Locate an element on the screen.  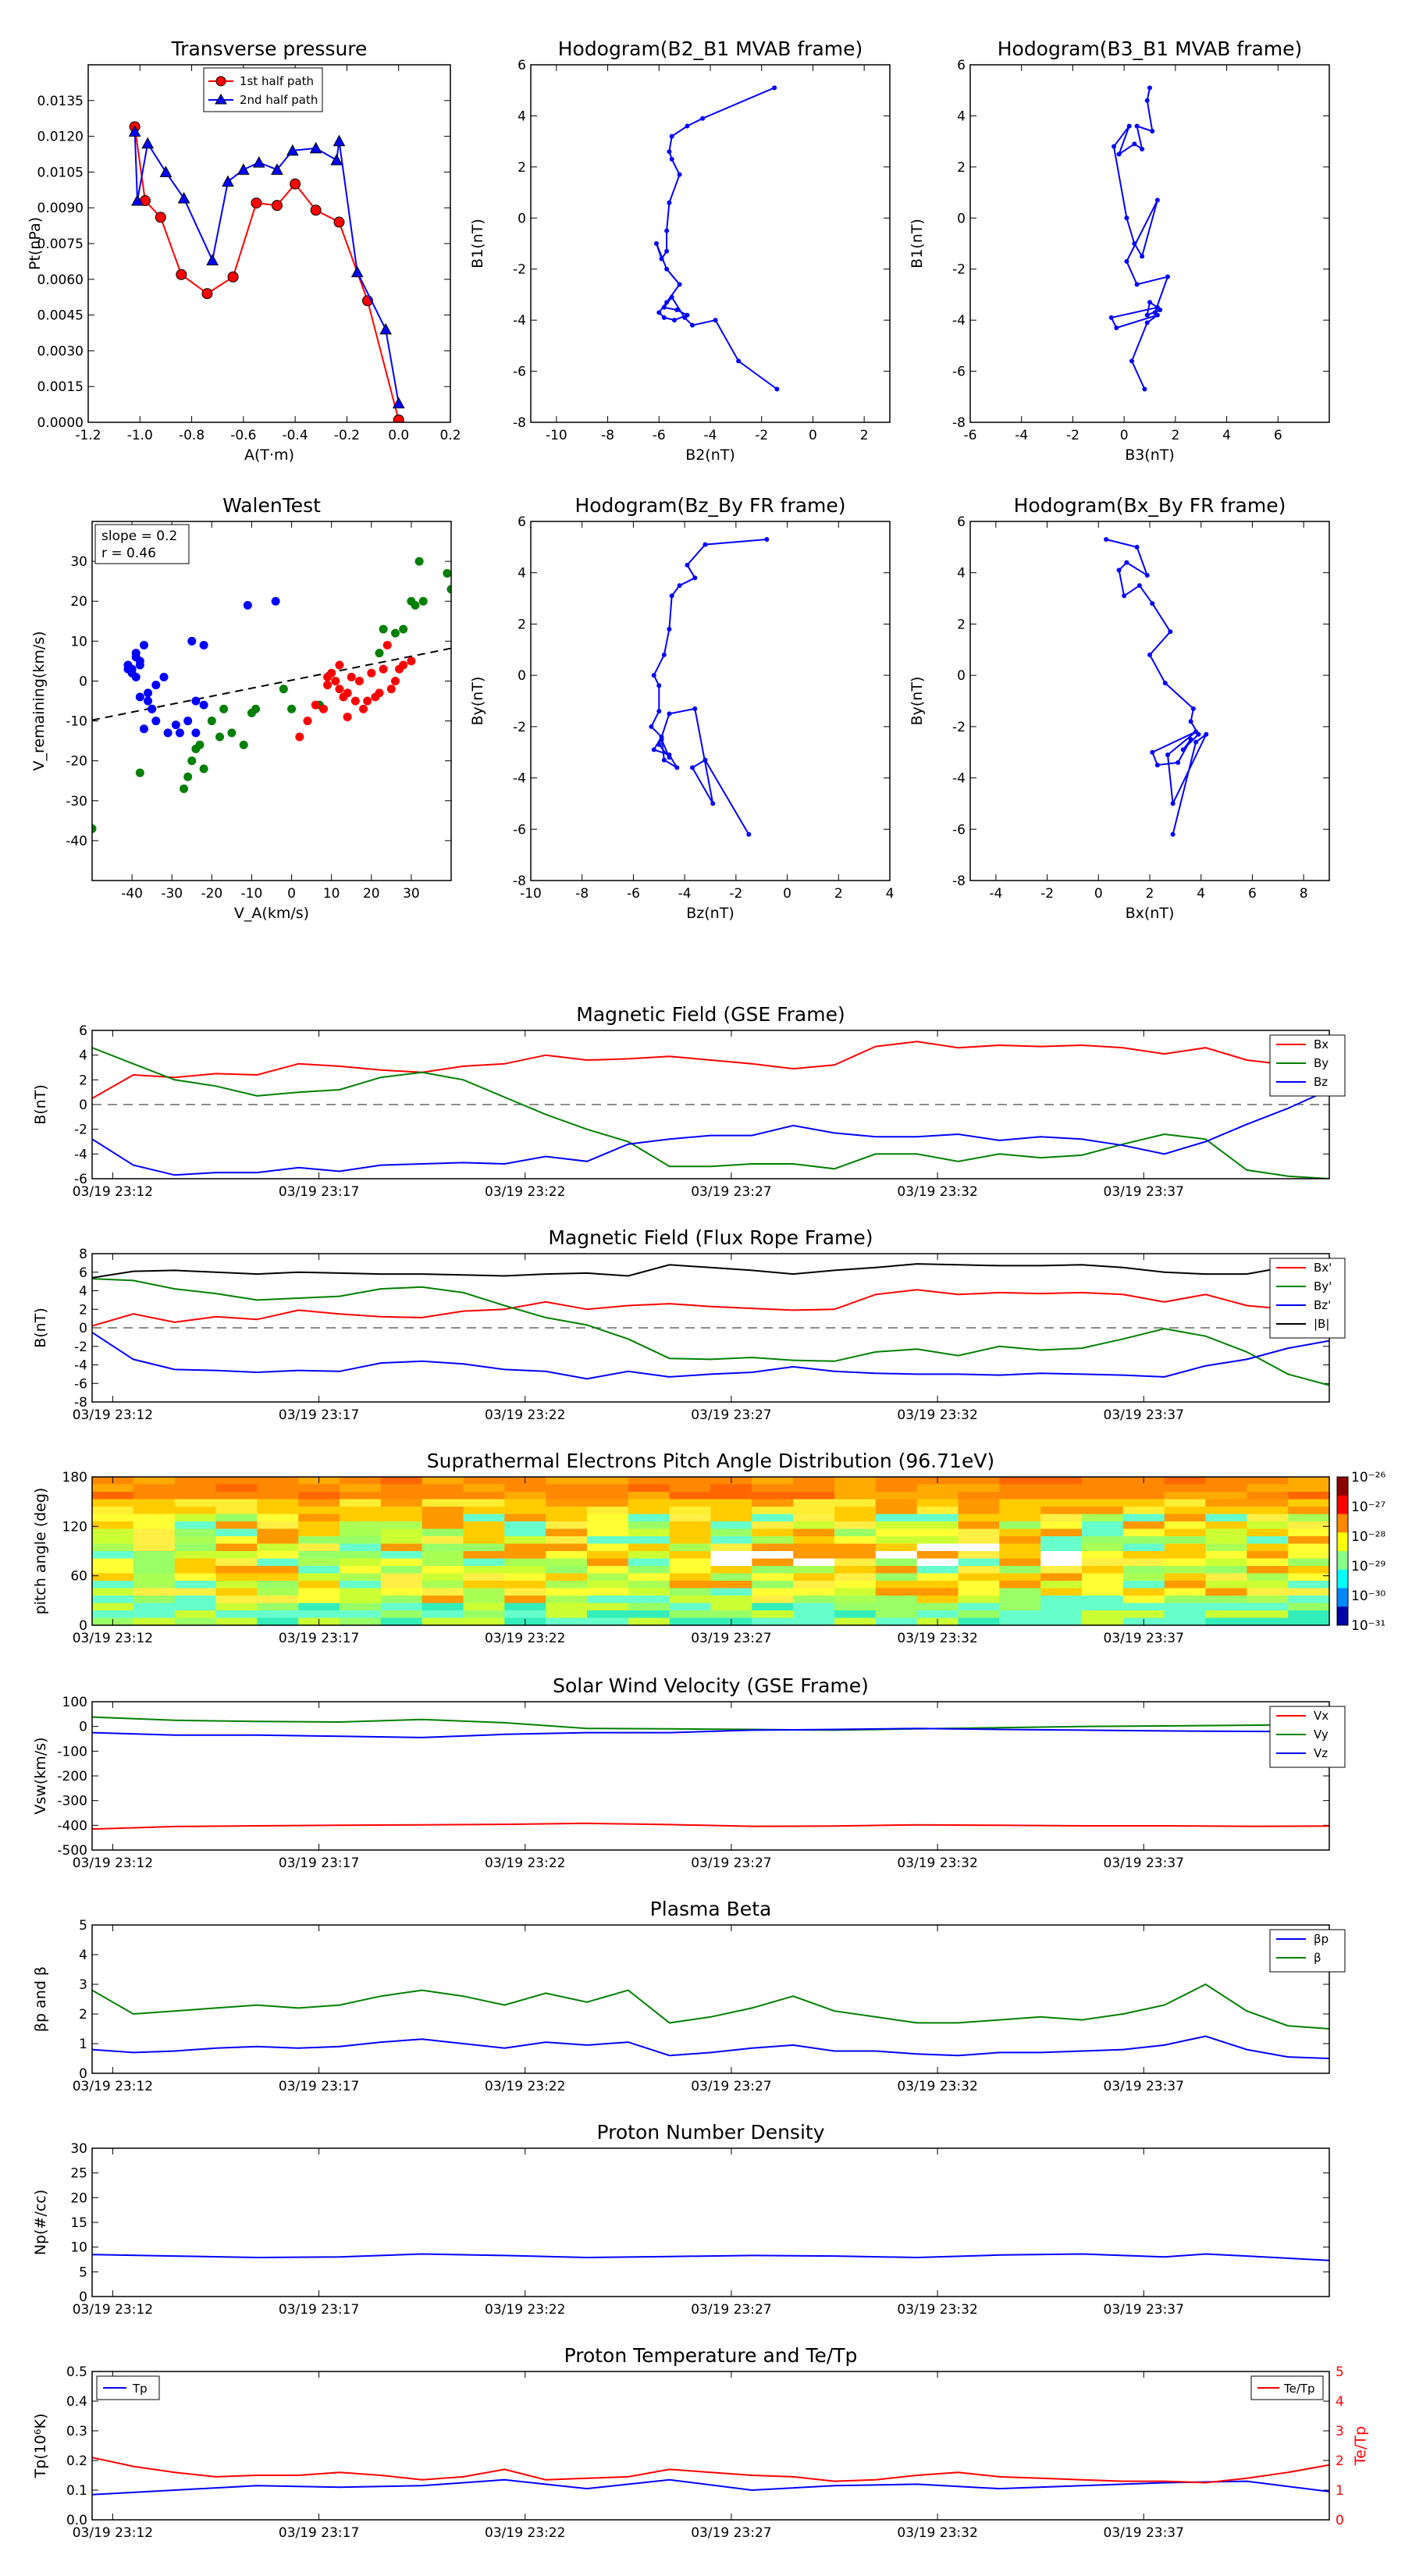
x-tick-label: 03/19 23:32 is located at coordinates (937, 2310).